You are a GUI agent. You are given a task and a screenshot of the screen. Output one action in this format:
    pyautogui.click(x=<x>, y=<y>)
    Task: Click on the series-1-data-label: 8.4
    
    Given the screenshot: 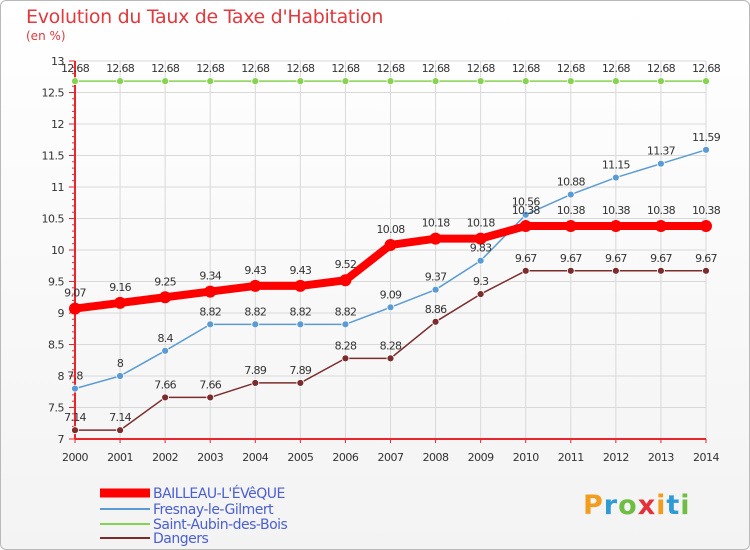 What is the action you would take?
    pyautogui.click(x=165, y=338)
    